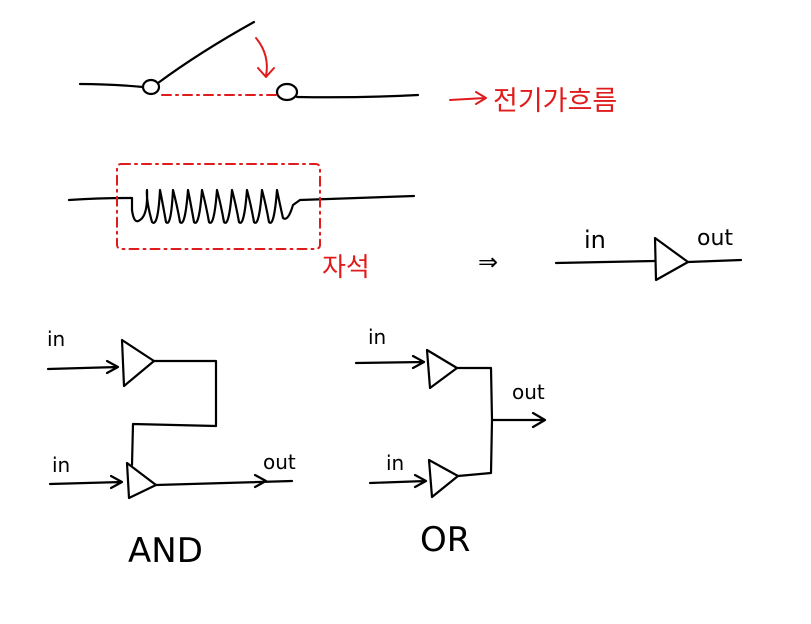 The image size is (811, 624). I want to click on coil-diagram: 자석 ⇒, so click(282, 223).